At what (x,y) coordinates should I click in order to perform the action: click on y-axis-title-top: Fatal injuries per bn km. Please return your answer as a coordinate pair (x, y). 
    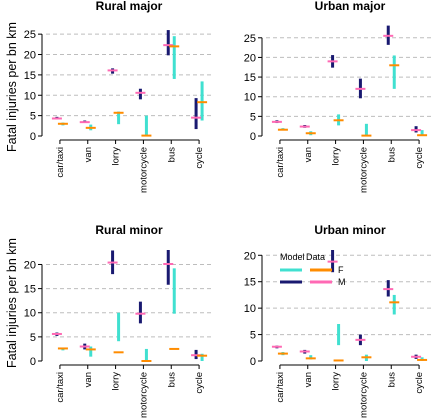
    Looking at the image, I should click on (12, 87).